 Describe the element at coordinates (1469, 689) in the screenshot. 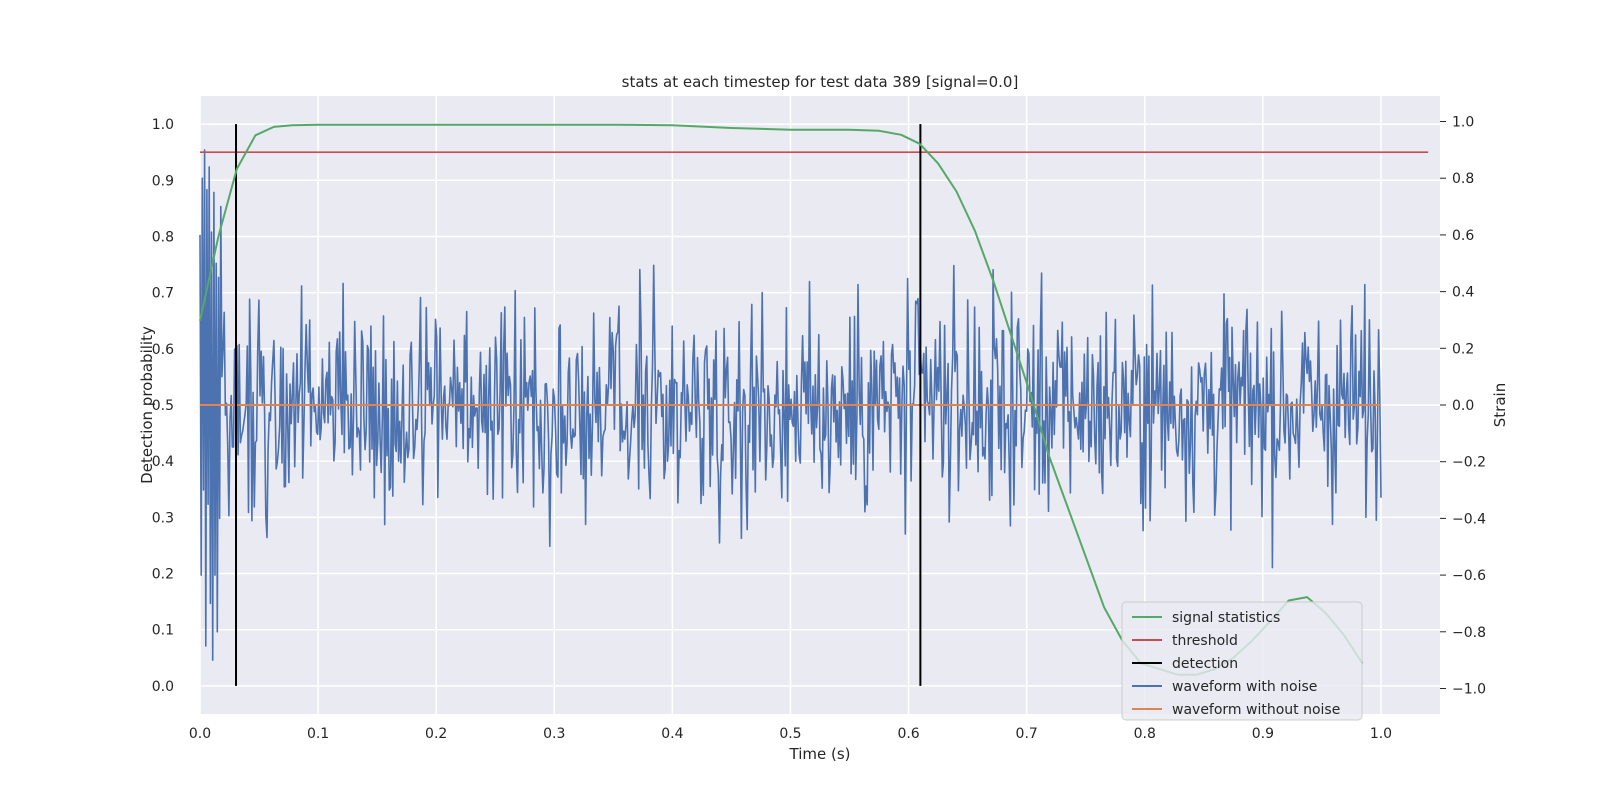

I see `y-right-tick-label: −1.0` at that location.